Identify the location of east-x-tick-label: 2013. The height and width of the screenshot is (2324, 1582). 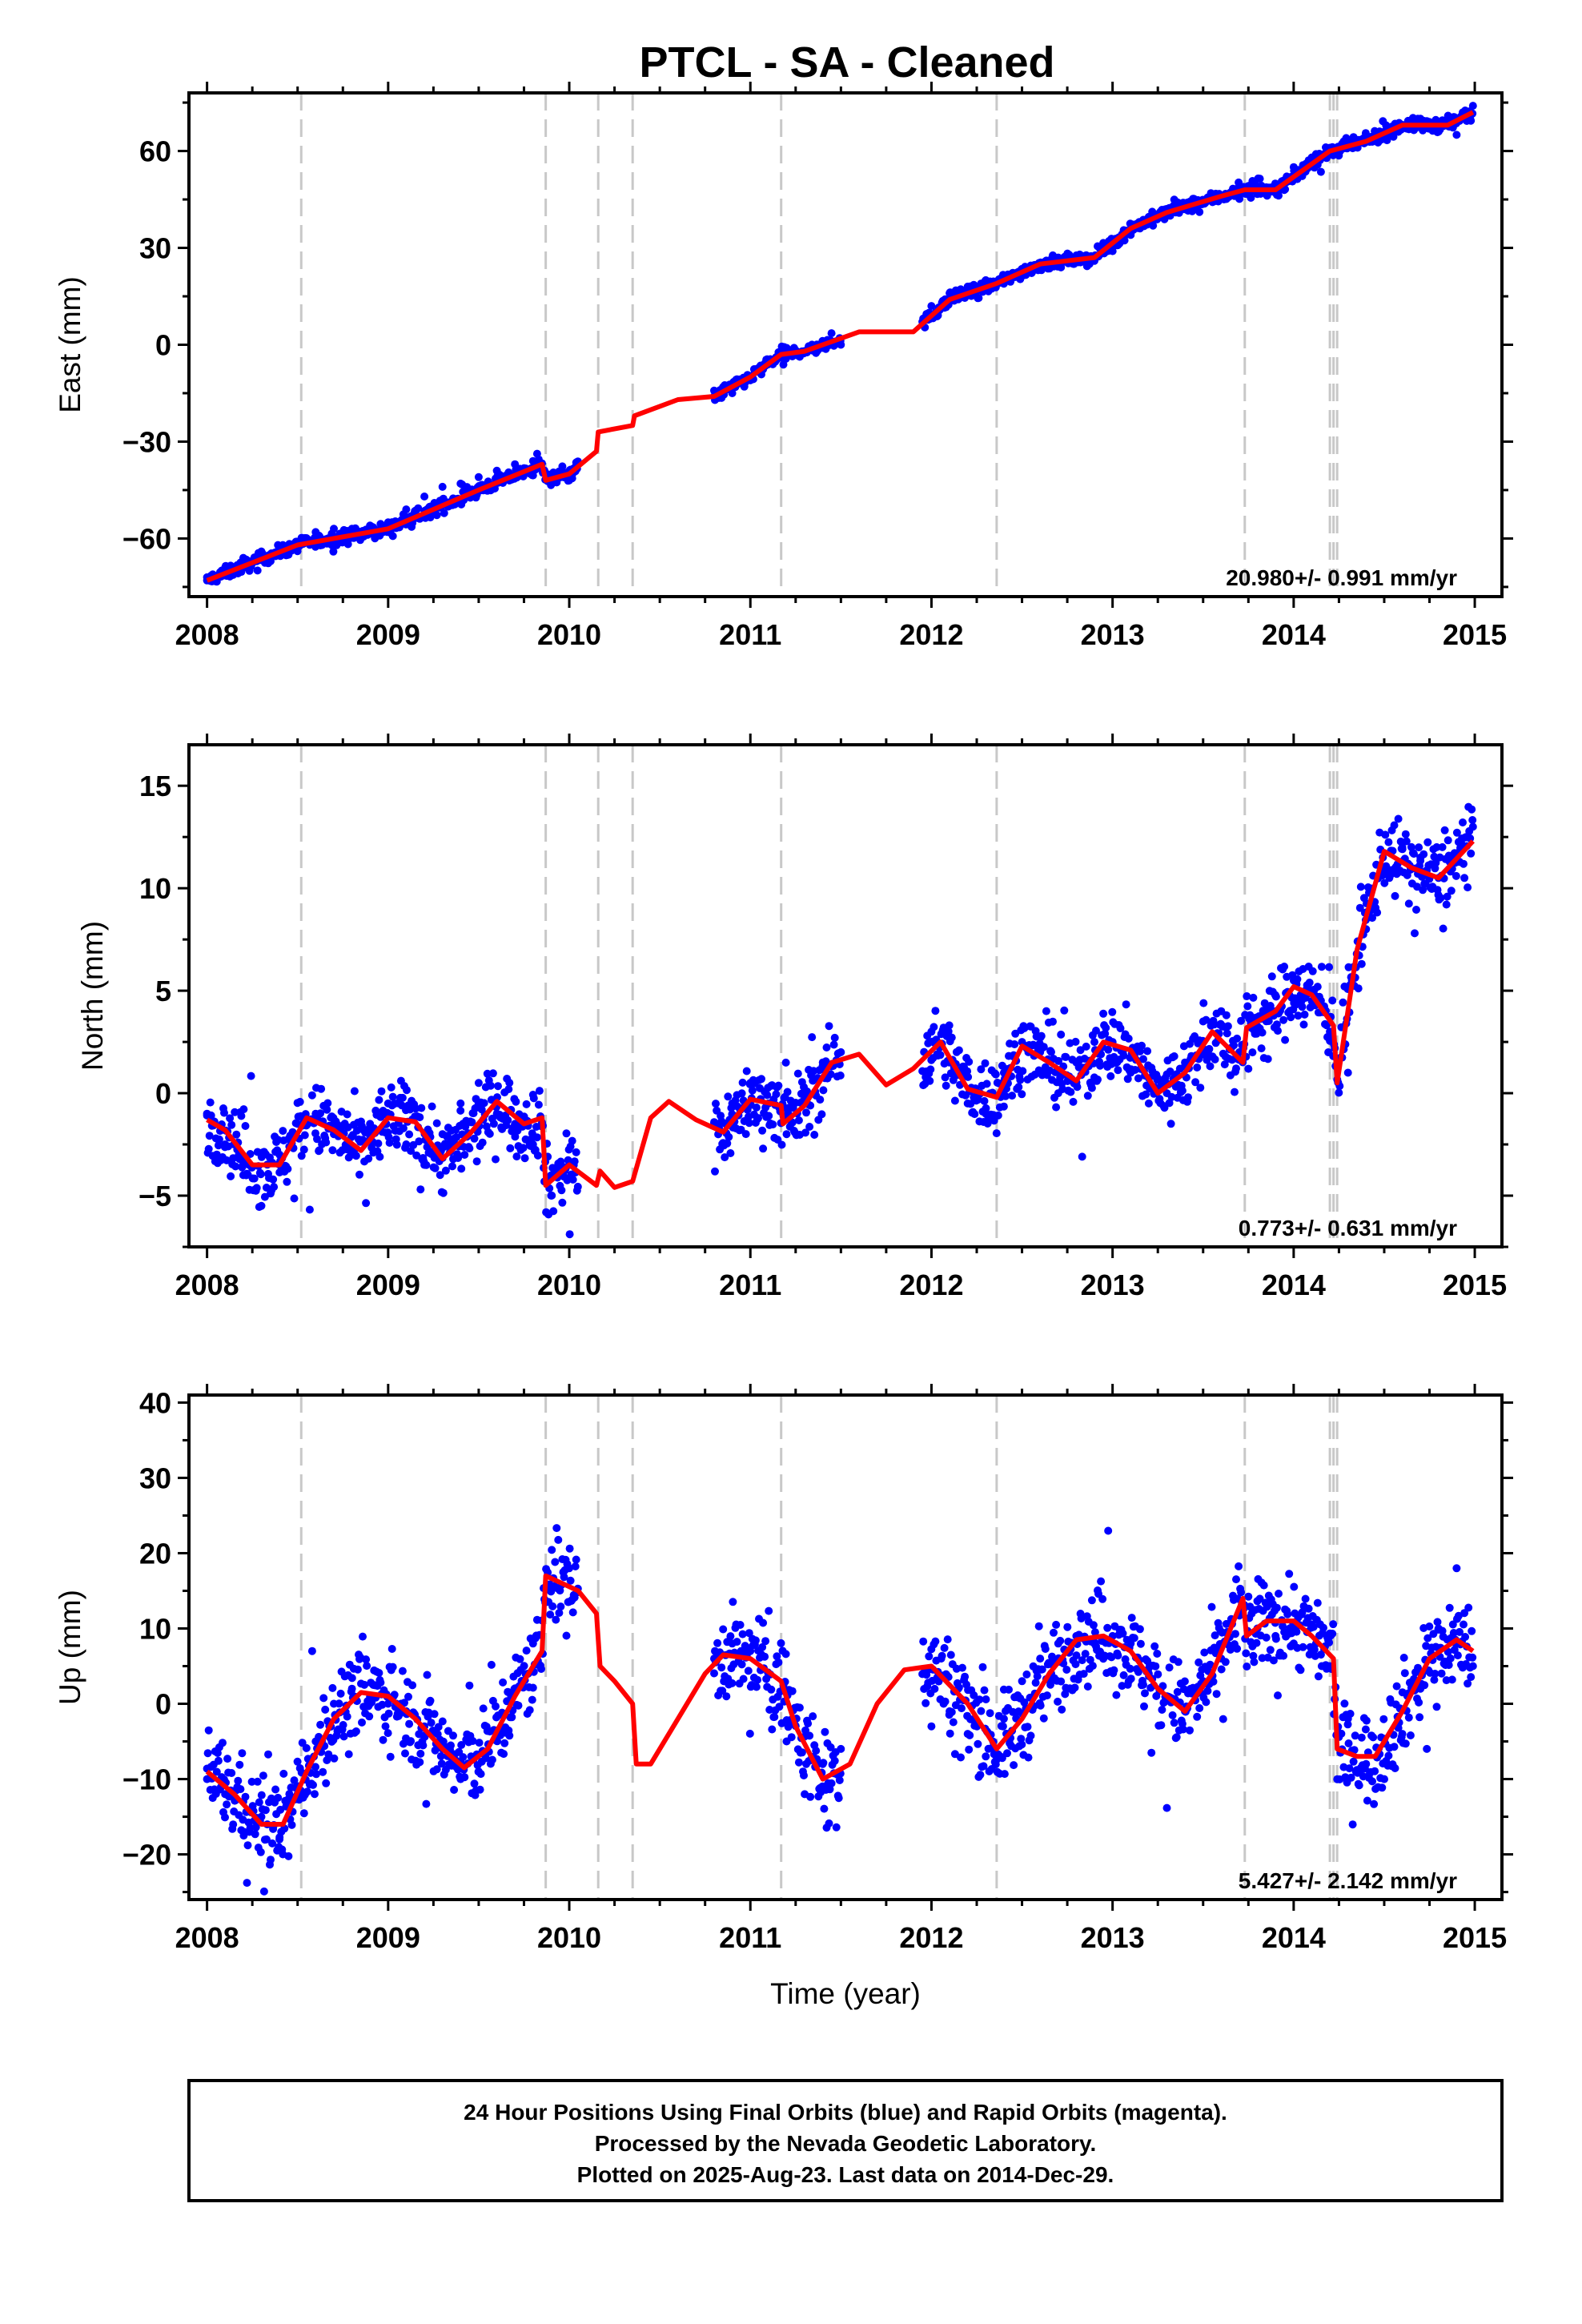
(1113, 634).